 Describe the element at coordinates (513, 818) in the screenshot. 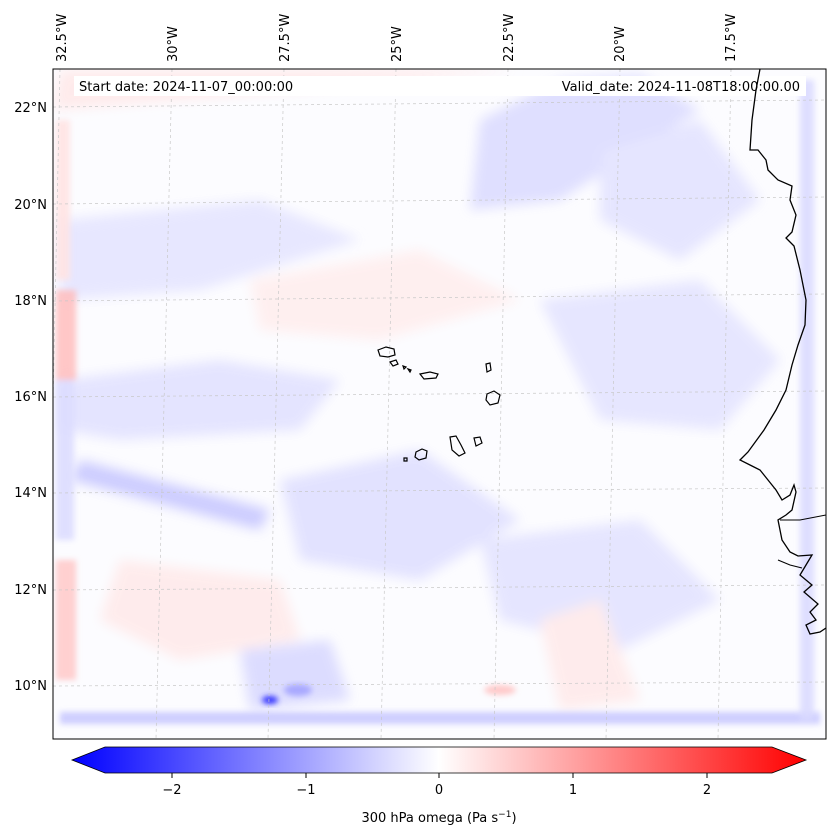

I see `colorbar-label-suffix: )` at that location.